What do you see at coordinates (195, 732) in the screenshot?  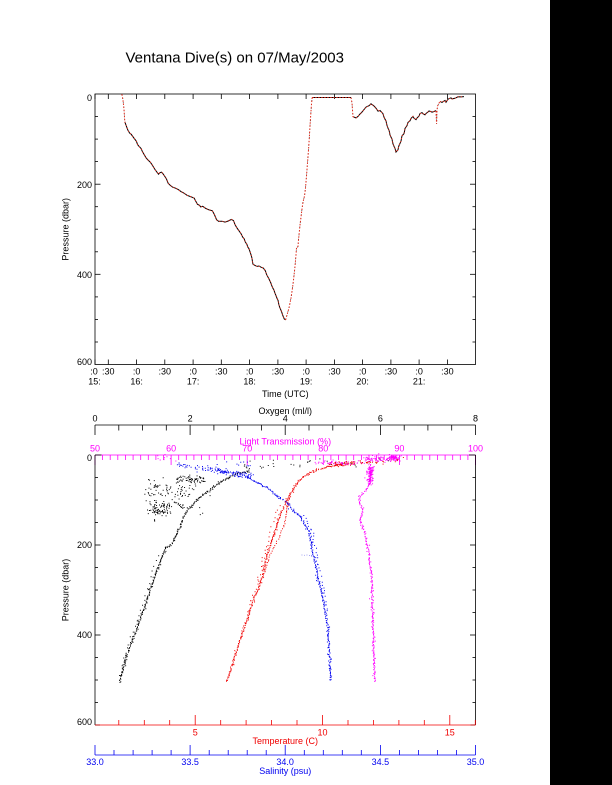 I see `svg-text: 5` at bounding box center [195, 732].